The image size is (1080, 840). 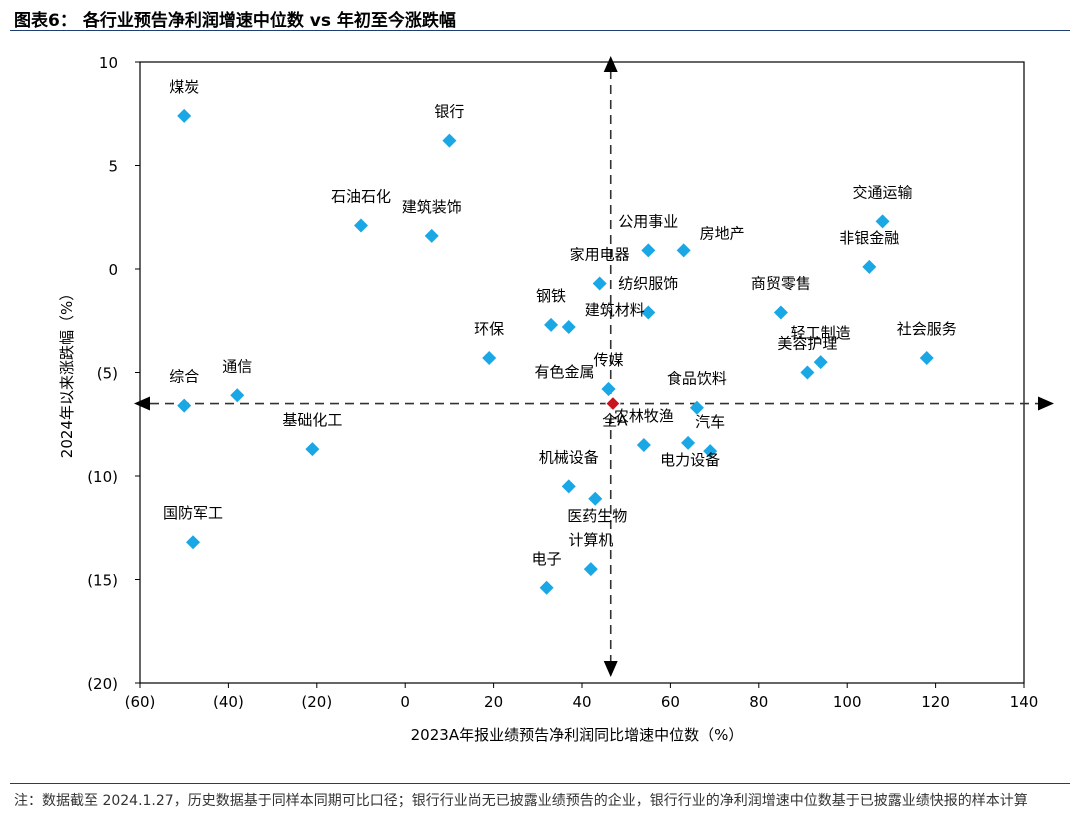 I want to click on point-label: 轻工制造, so click(x=821, y=333).